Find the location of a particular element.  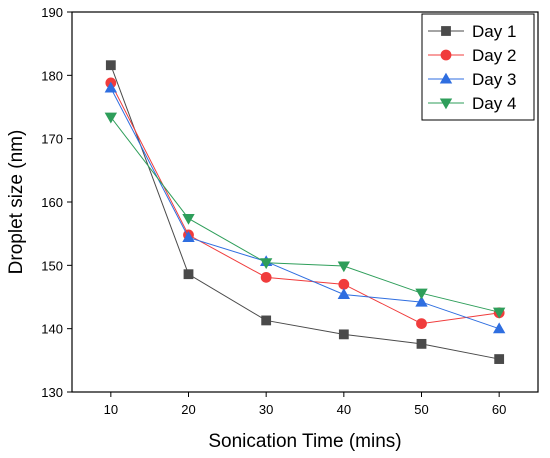

legend-label: Day 2 is located at coordinates (494, 55).